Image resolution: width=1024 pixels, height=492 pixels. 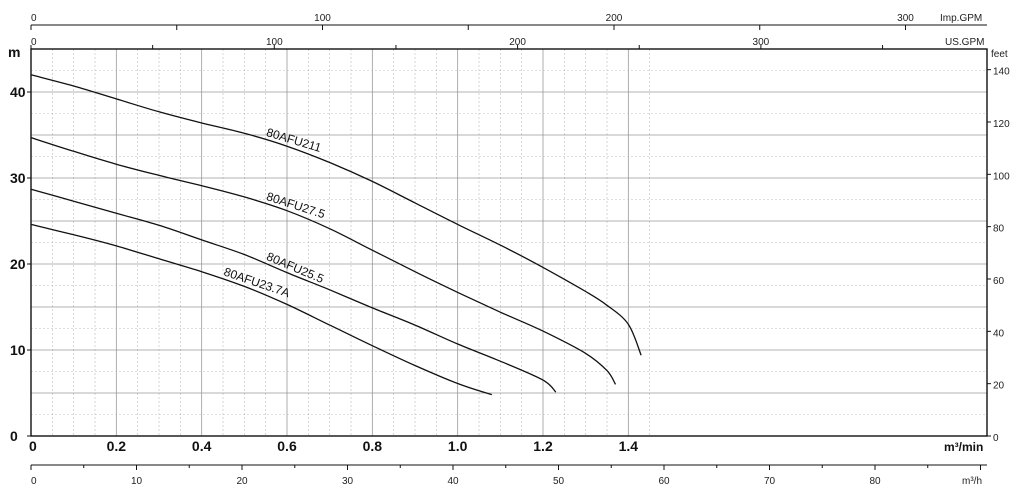 What do you see at coordinates (322, 18) in the screenshot?
I see `imp-gpm-tick-label: 100` at bounding box center [322, 18].